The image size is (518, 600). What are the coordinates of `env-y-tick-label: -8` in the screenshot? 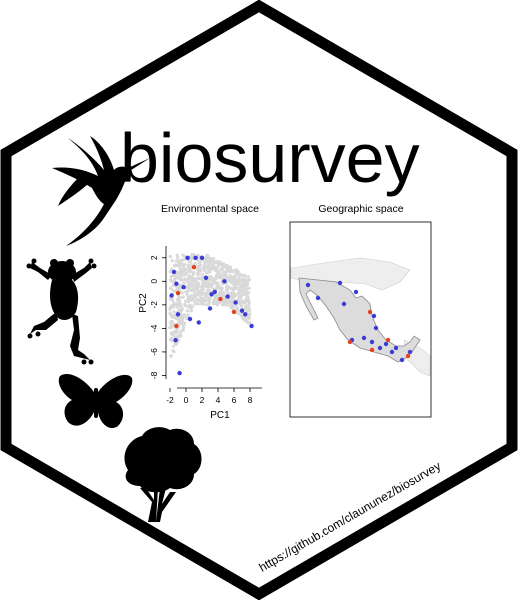 It's located at (154, 375).